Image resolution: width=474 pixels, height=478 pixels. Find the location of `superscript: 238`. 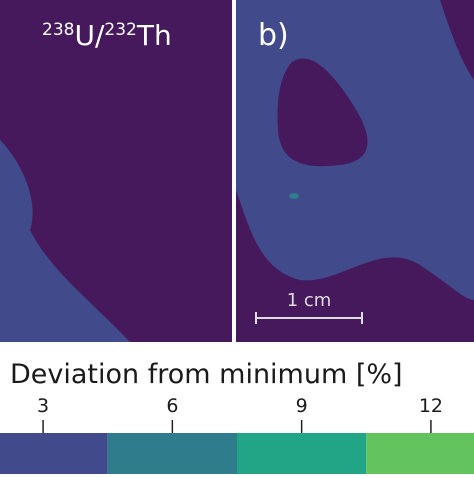

superscript: 238 is located at coordinates (58, 30).